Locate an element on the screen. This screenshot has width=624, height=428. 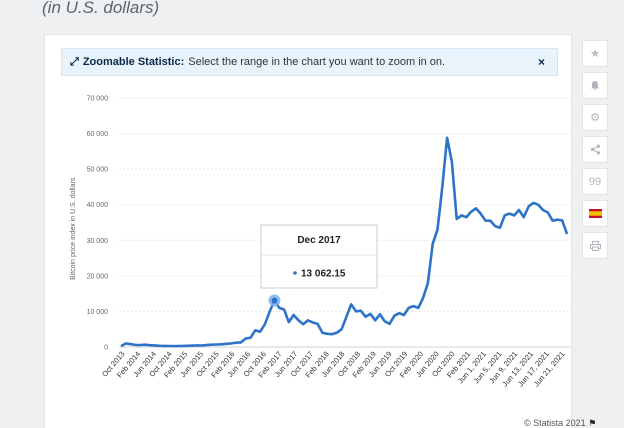
star-icon: ★ is located at coordinates (595, 53).